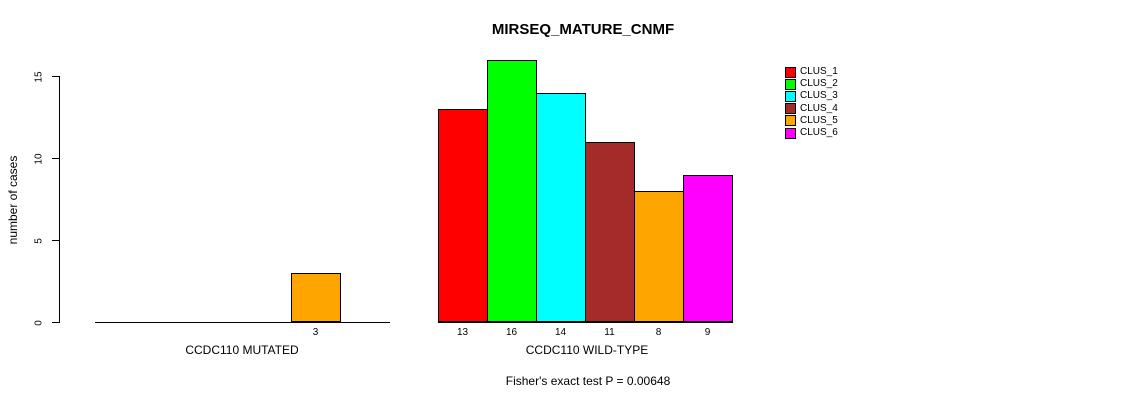 This screenshot has height=400, width=1140. Describe the element at coordinates (462, 332) in the screenshot. I see `bar-value-label: 13` at that location.